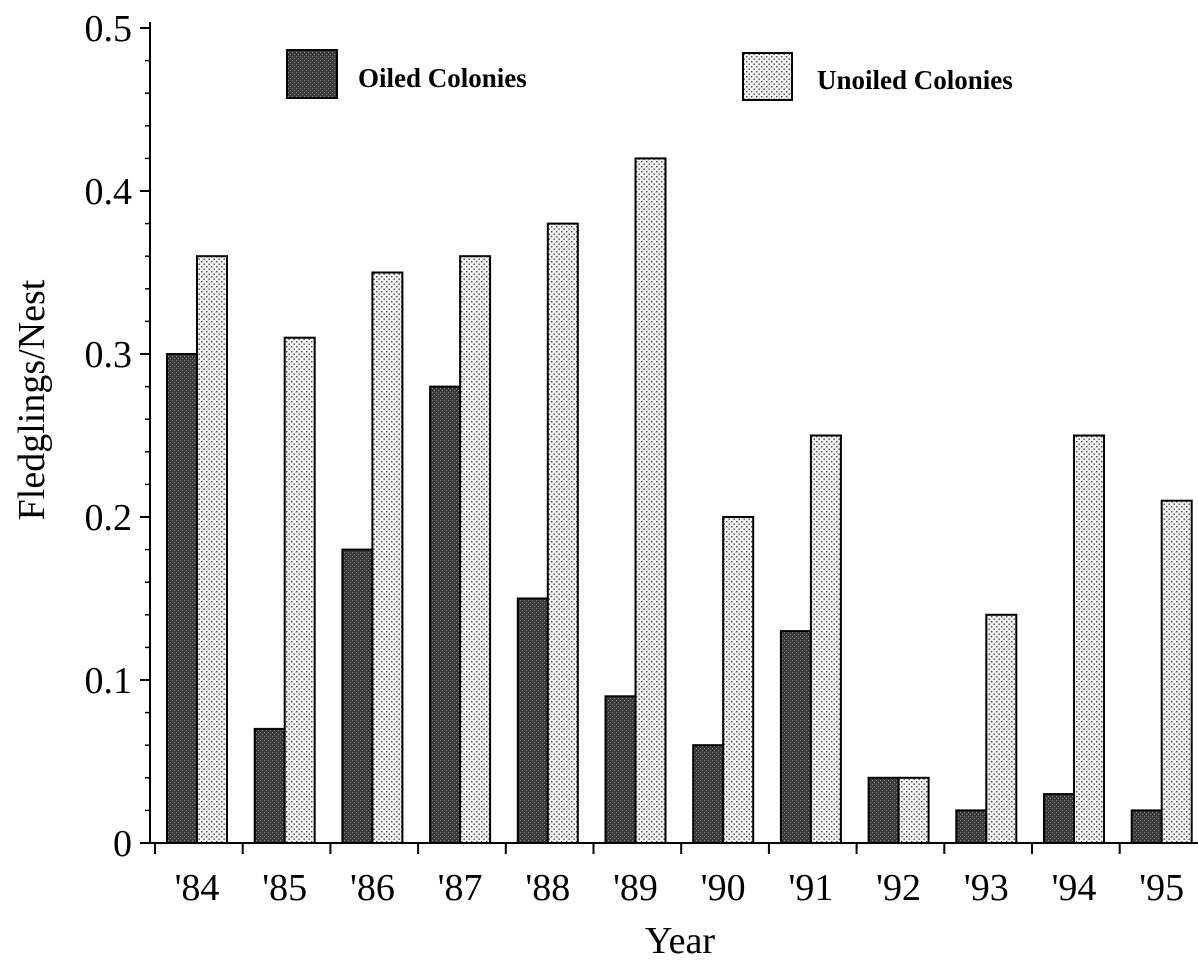 This screenshot has height=961, width=1198. Describe the element at coordinates (460, 888) in the screenshot. I see `x-tick-label: '87` at that location.